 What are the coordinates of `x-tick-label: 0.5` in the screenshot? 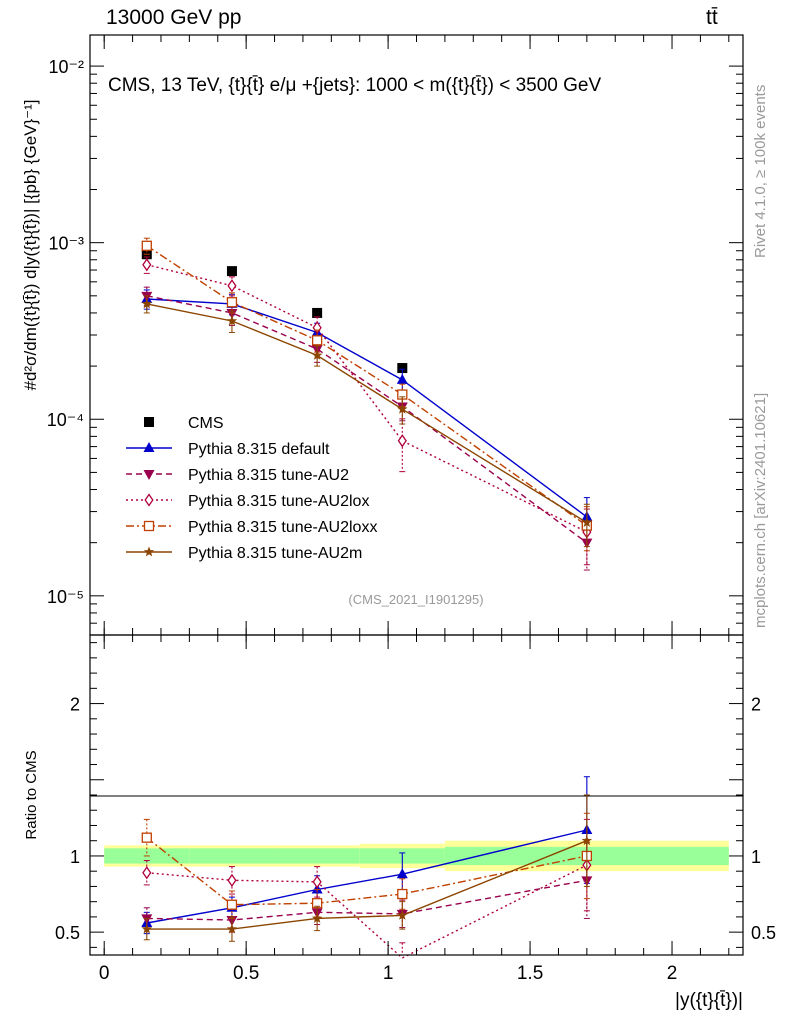 It's located at (246, 973).